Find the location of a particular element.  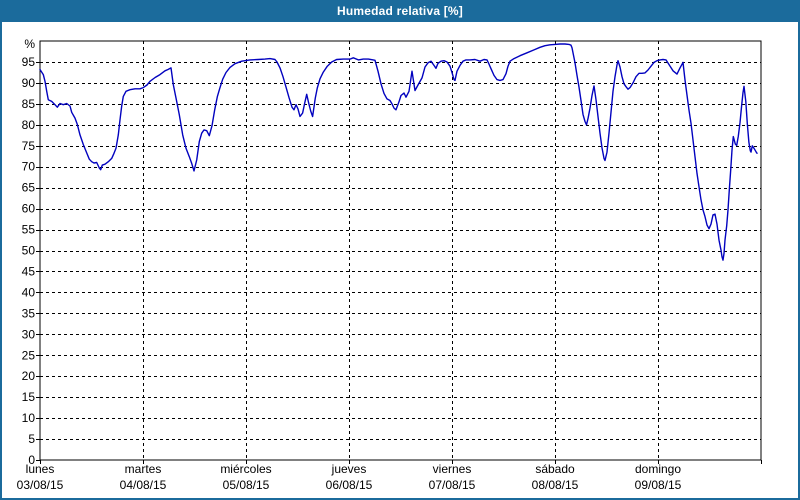

y-tick-label: 35 is located at coordinates (29, 313).